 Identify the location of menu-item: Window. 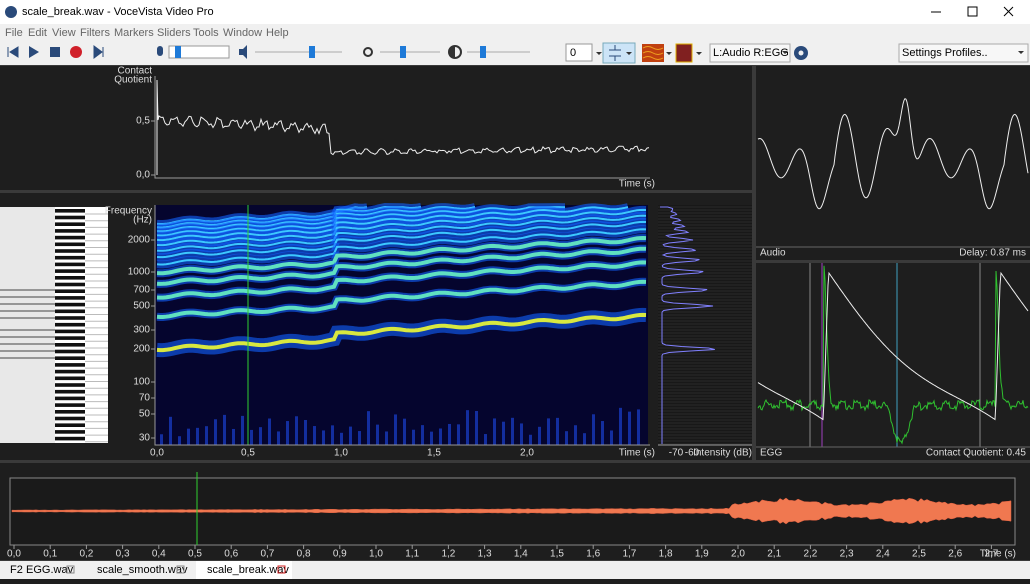
(242, 33).